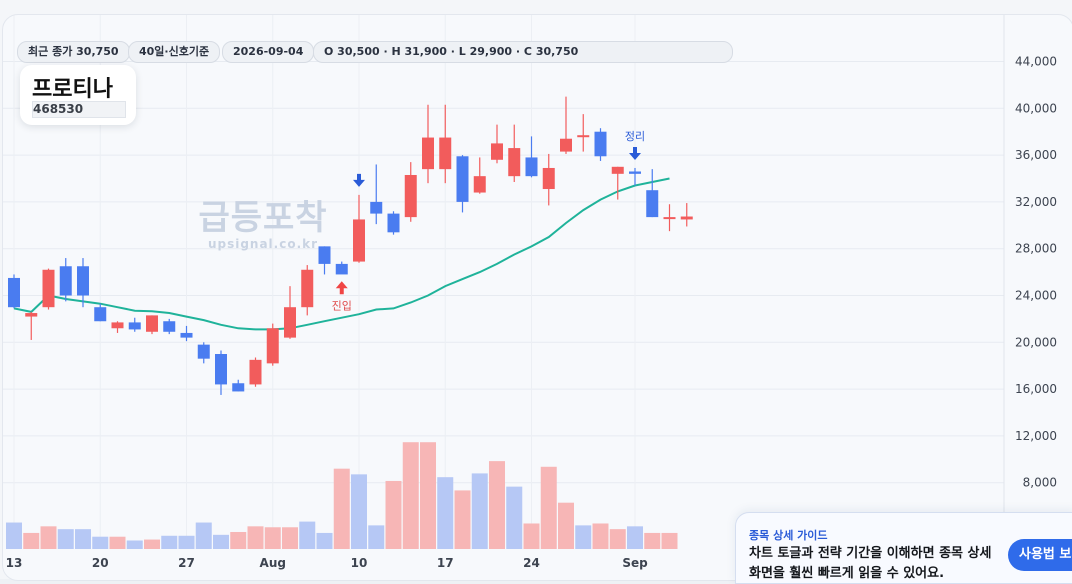  Describe the element at coordinates (359, 563) in the screenshot. I see `x-tick-label: 10` at that location.